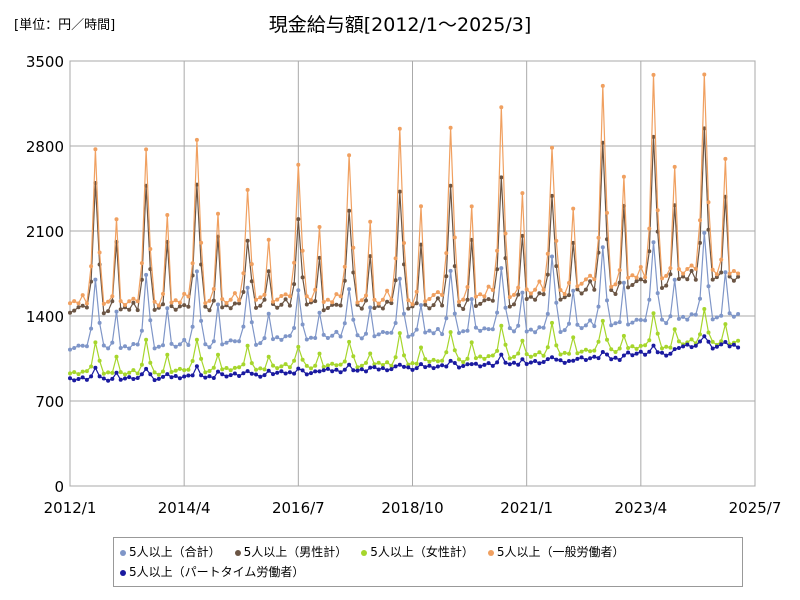  What do you see at coordinates (170, 552) in the screenshot?
I see `legend-item: 5人以上（合計）` at bounding box center [170, 552].